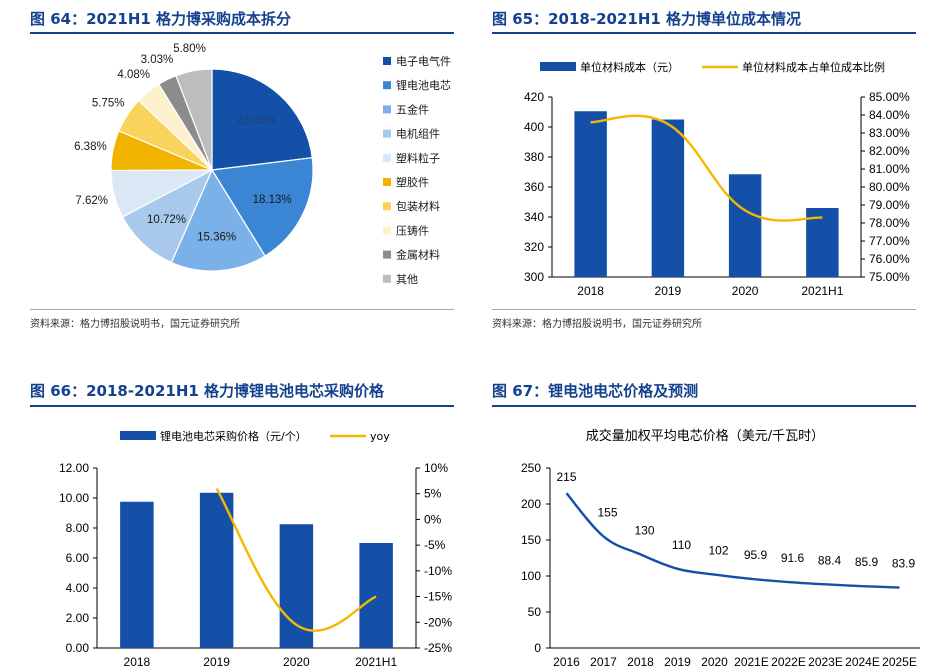 The height and width of the screenshot is (672, 944). I want to click on data-label: 91.6, so click(793, 558).